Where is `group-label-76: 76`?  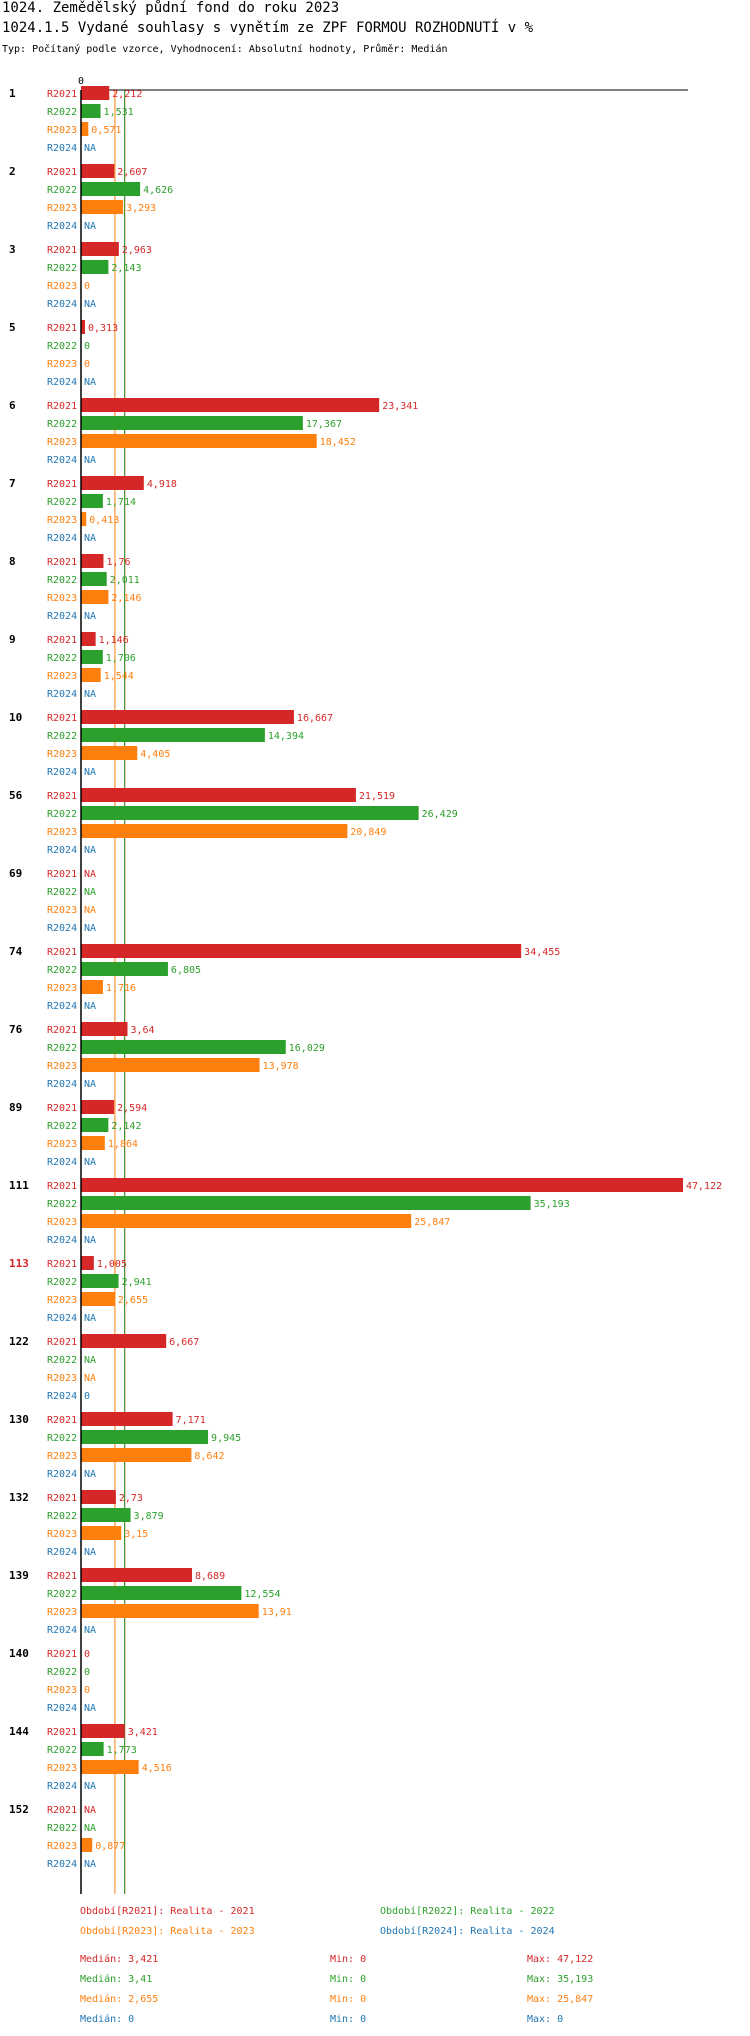 group-label-76: 76 is located at coordinates (16, 1029).